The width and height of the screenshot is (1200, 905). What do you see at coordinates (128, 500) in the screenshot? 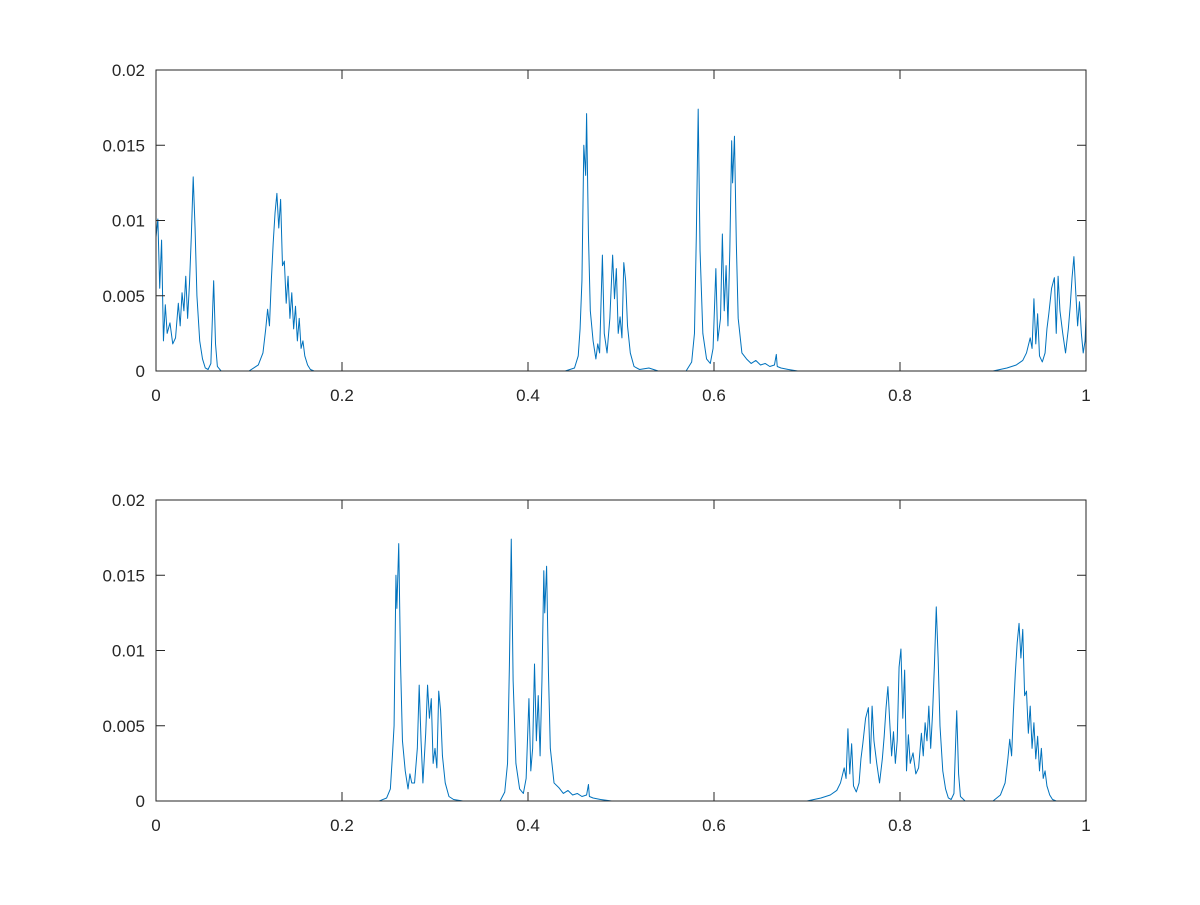
I see `subplot-2-y-tick-label: 0.02` at bounding box center [128, 500].